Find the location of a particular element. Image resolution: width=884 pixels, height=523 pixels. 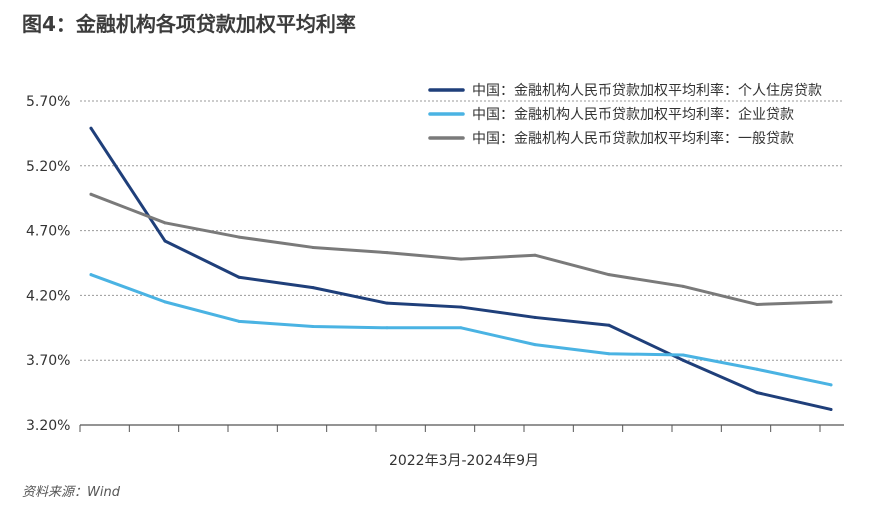

legend-entry: 中国：金融机构人民币贷款加权平均利率：企业贷款 is located at coordinates (633, 114).